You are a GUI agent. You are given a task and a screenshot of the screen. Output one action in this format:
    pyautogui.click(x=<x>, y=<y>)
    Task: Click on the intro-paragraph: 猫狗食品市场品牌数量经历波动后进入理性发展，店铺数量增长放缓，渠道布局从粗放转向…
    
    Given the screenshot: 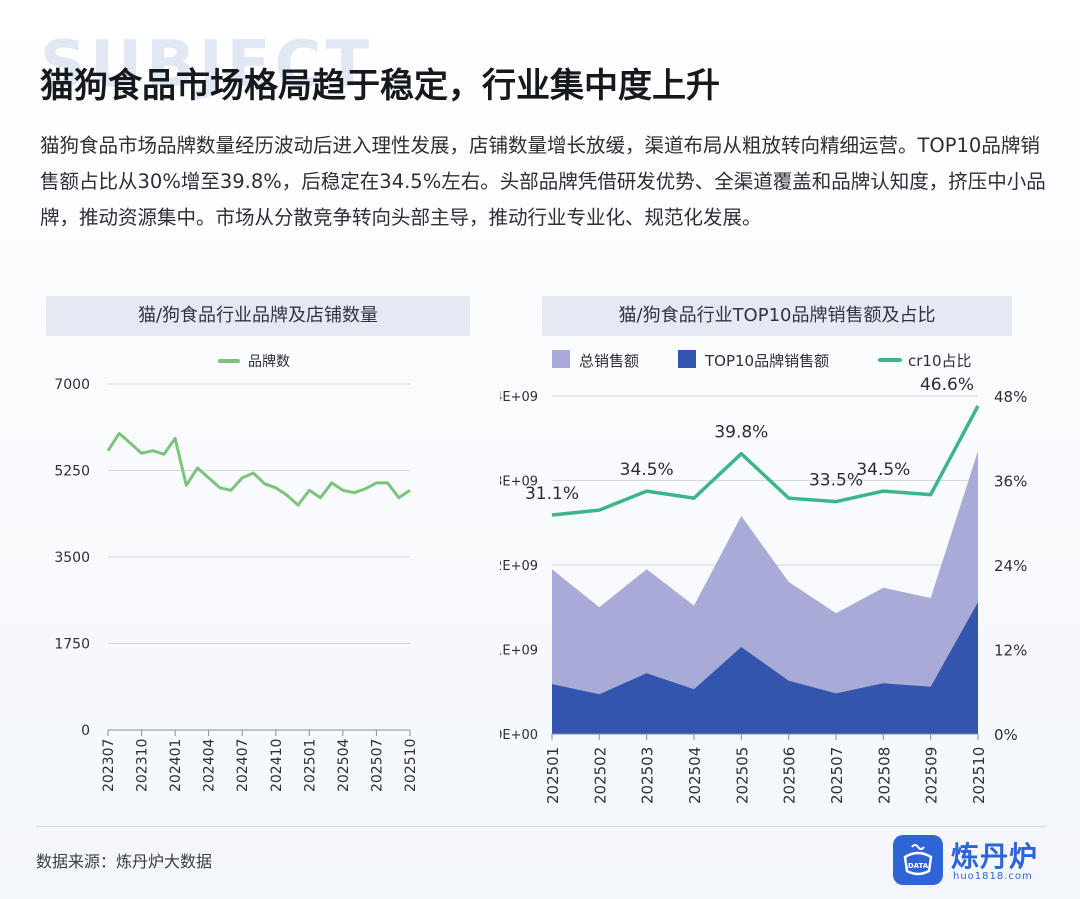 What is the action you would take?
    pyautogui.click(x=543, y=181)
    